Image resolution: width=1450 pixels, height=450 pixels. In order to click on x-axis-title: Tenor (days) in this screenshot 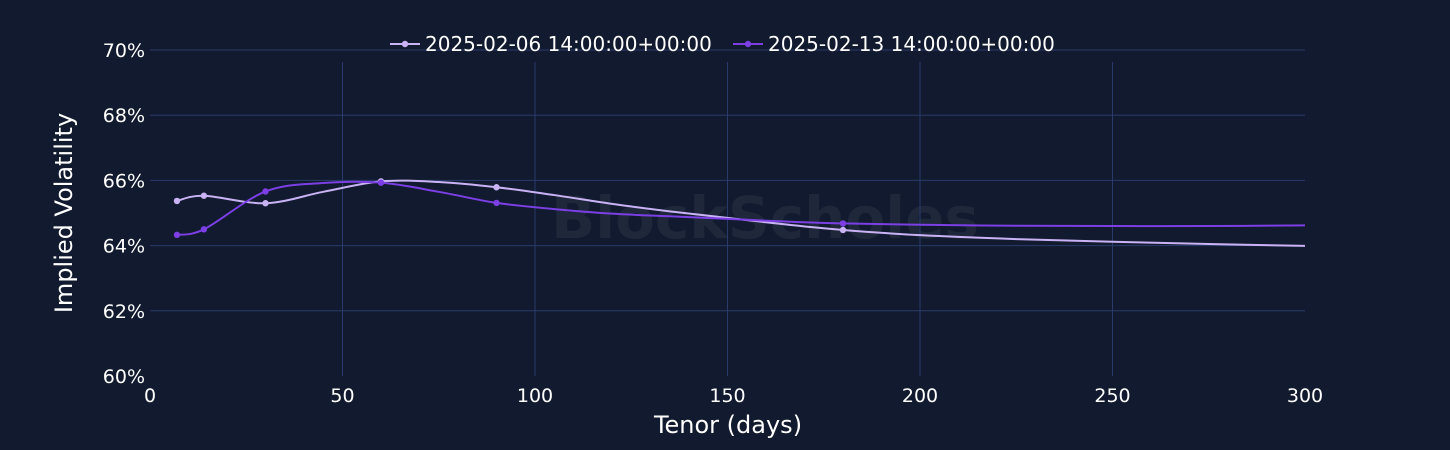, I will do `click(727, 425)`.